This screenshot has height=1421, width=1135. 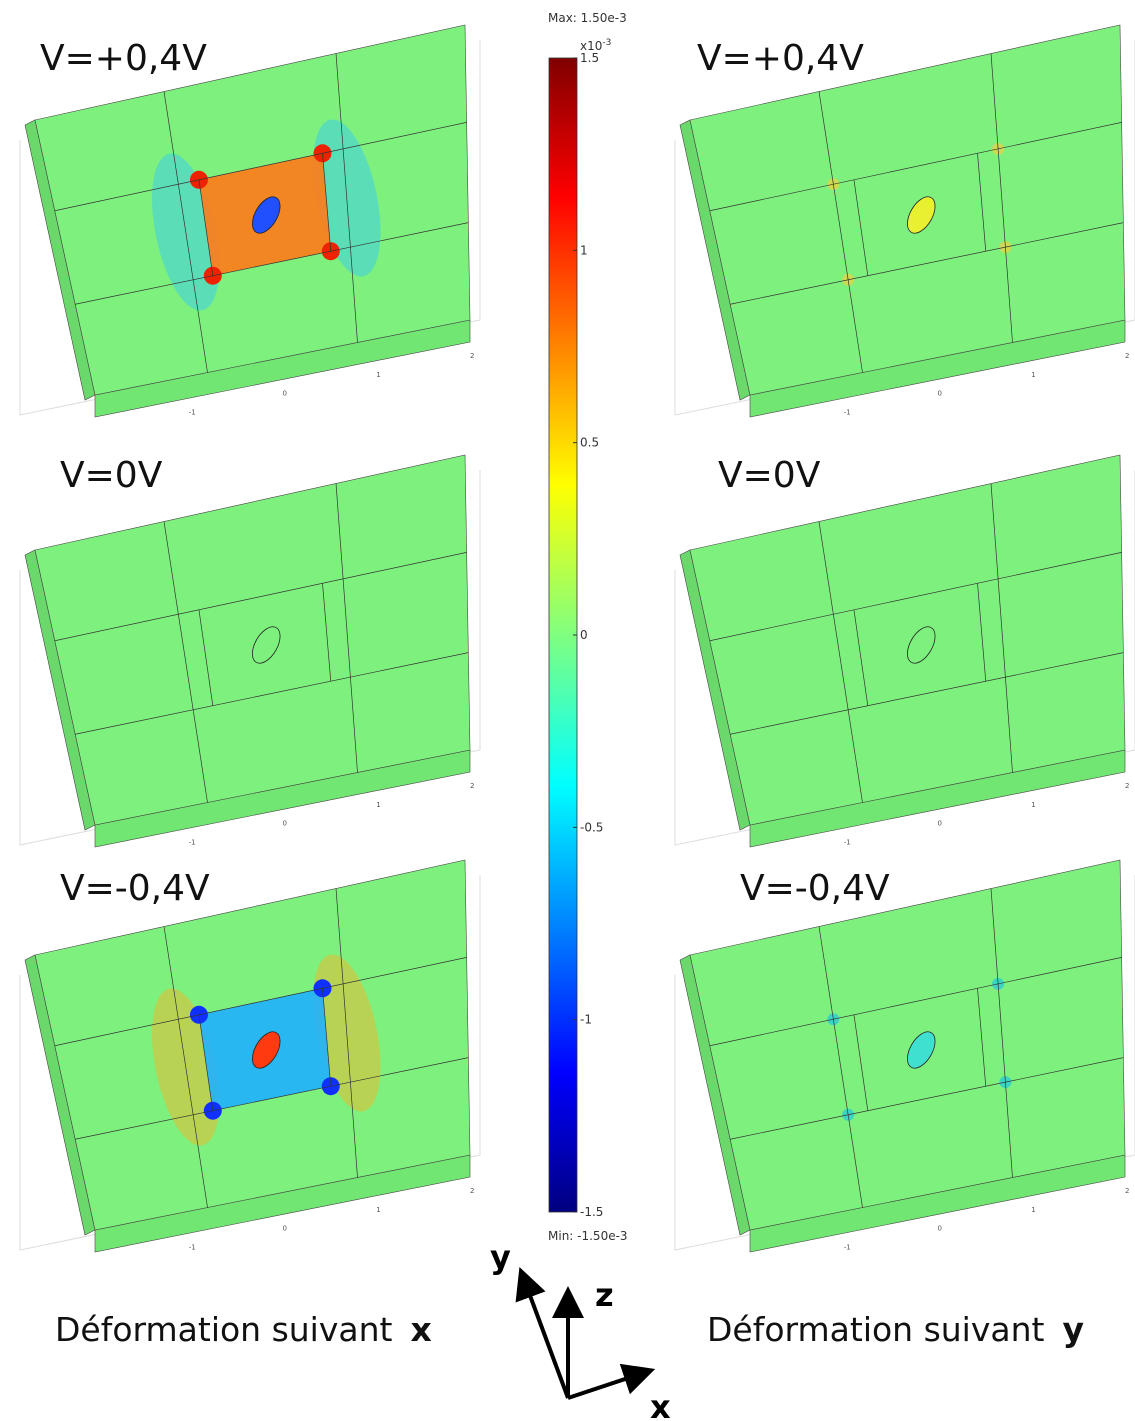 I want to click on min-label: Min: -1.50e-3, so click(x=588, y=1236).